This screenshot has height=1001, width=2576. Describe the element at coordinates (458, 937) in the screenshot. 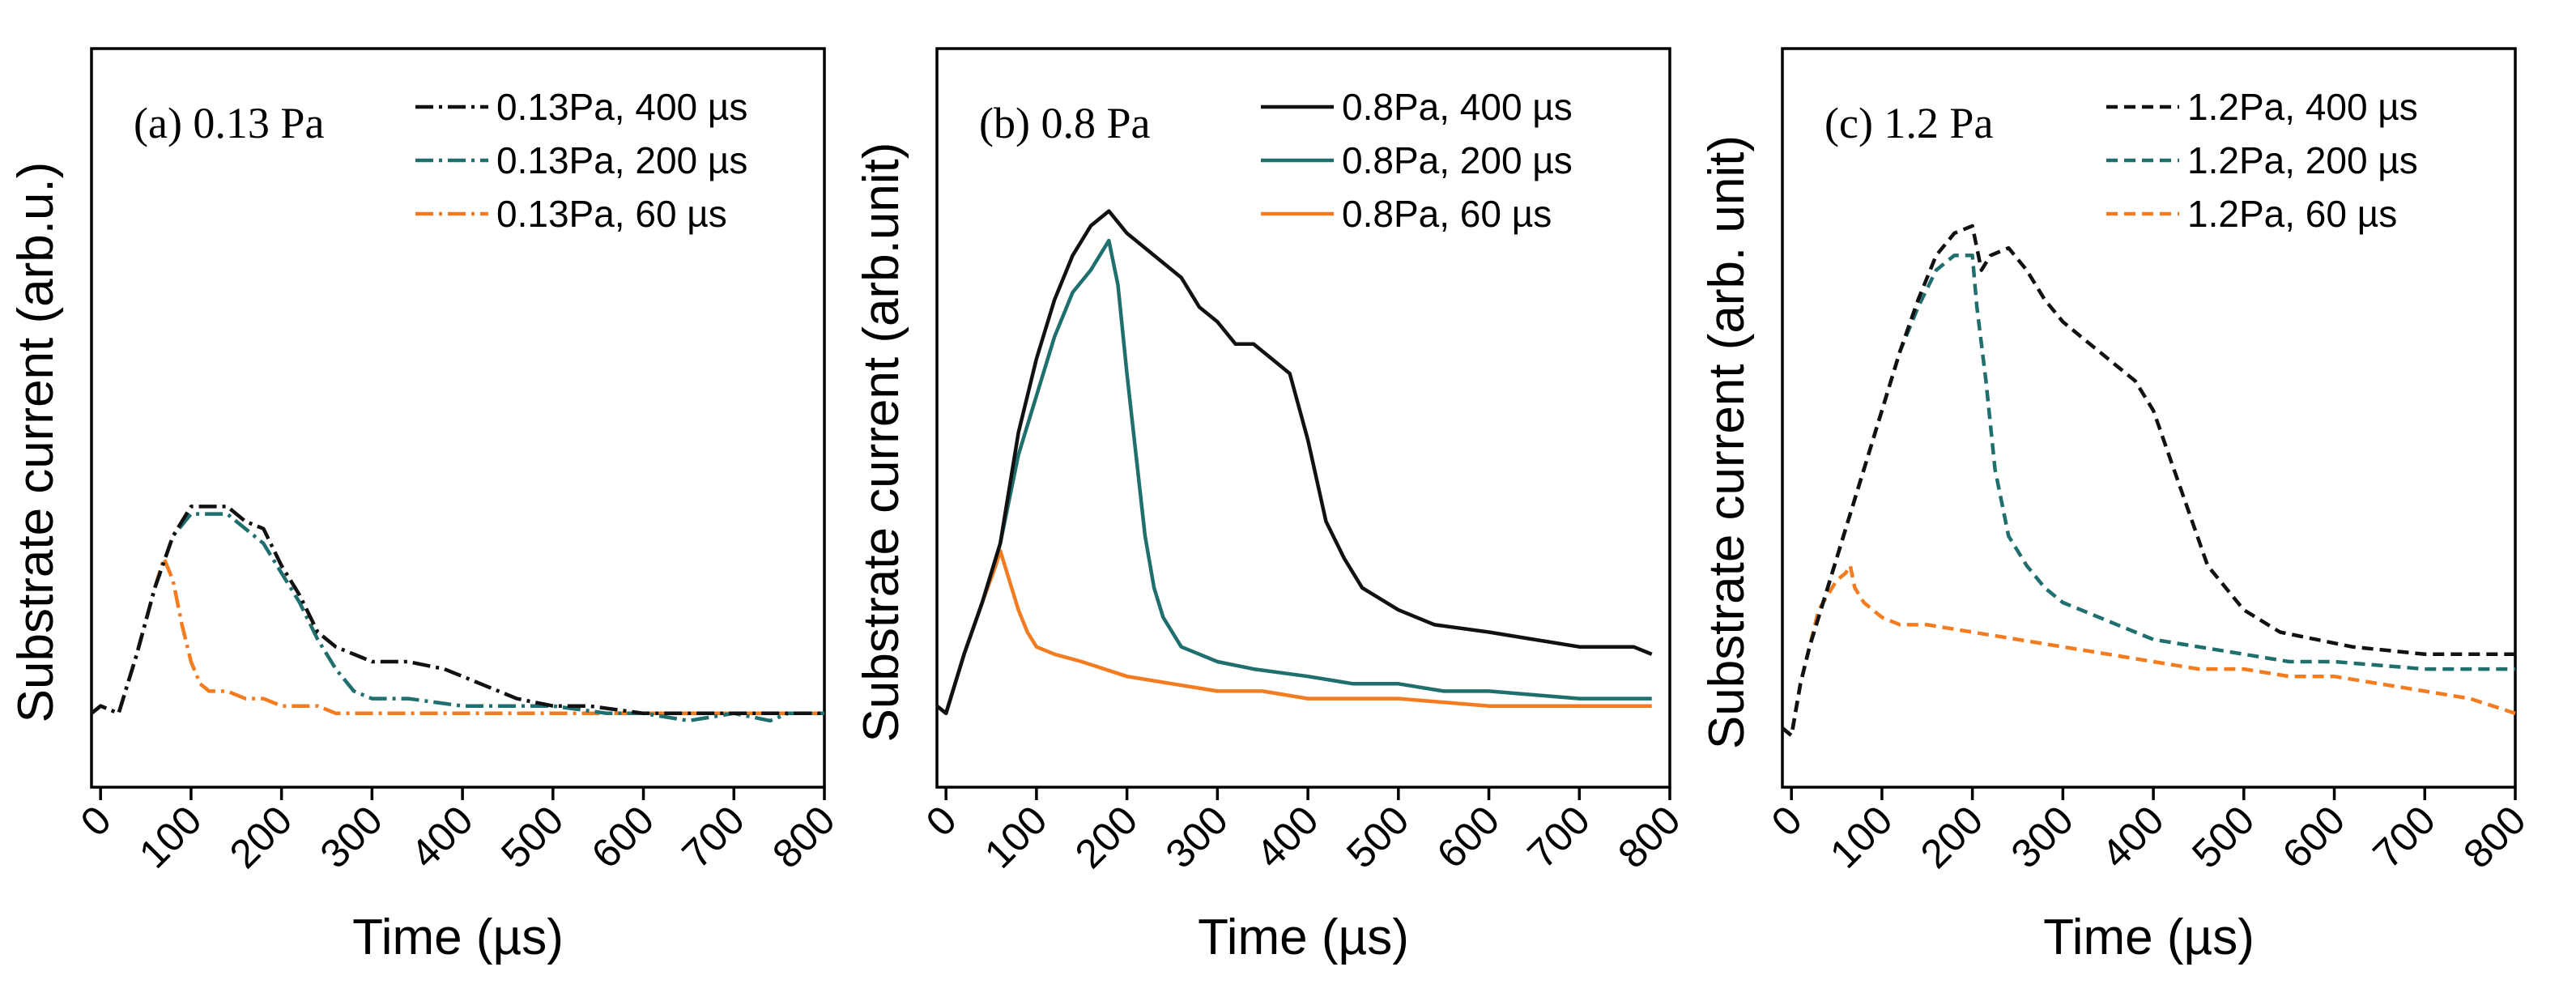

I see `panel-a-x-axis-label: Time (µs)` at that location.